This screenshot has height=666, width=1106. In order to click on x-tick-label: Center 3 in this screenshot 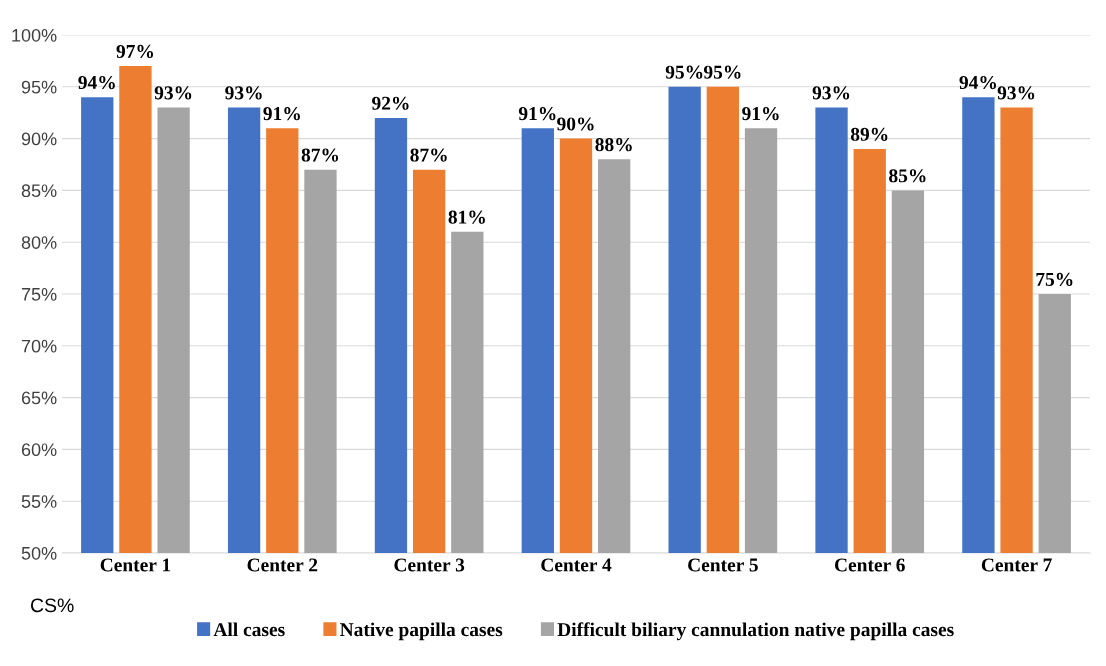, I will do `click(429, 565)`.